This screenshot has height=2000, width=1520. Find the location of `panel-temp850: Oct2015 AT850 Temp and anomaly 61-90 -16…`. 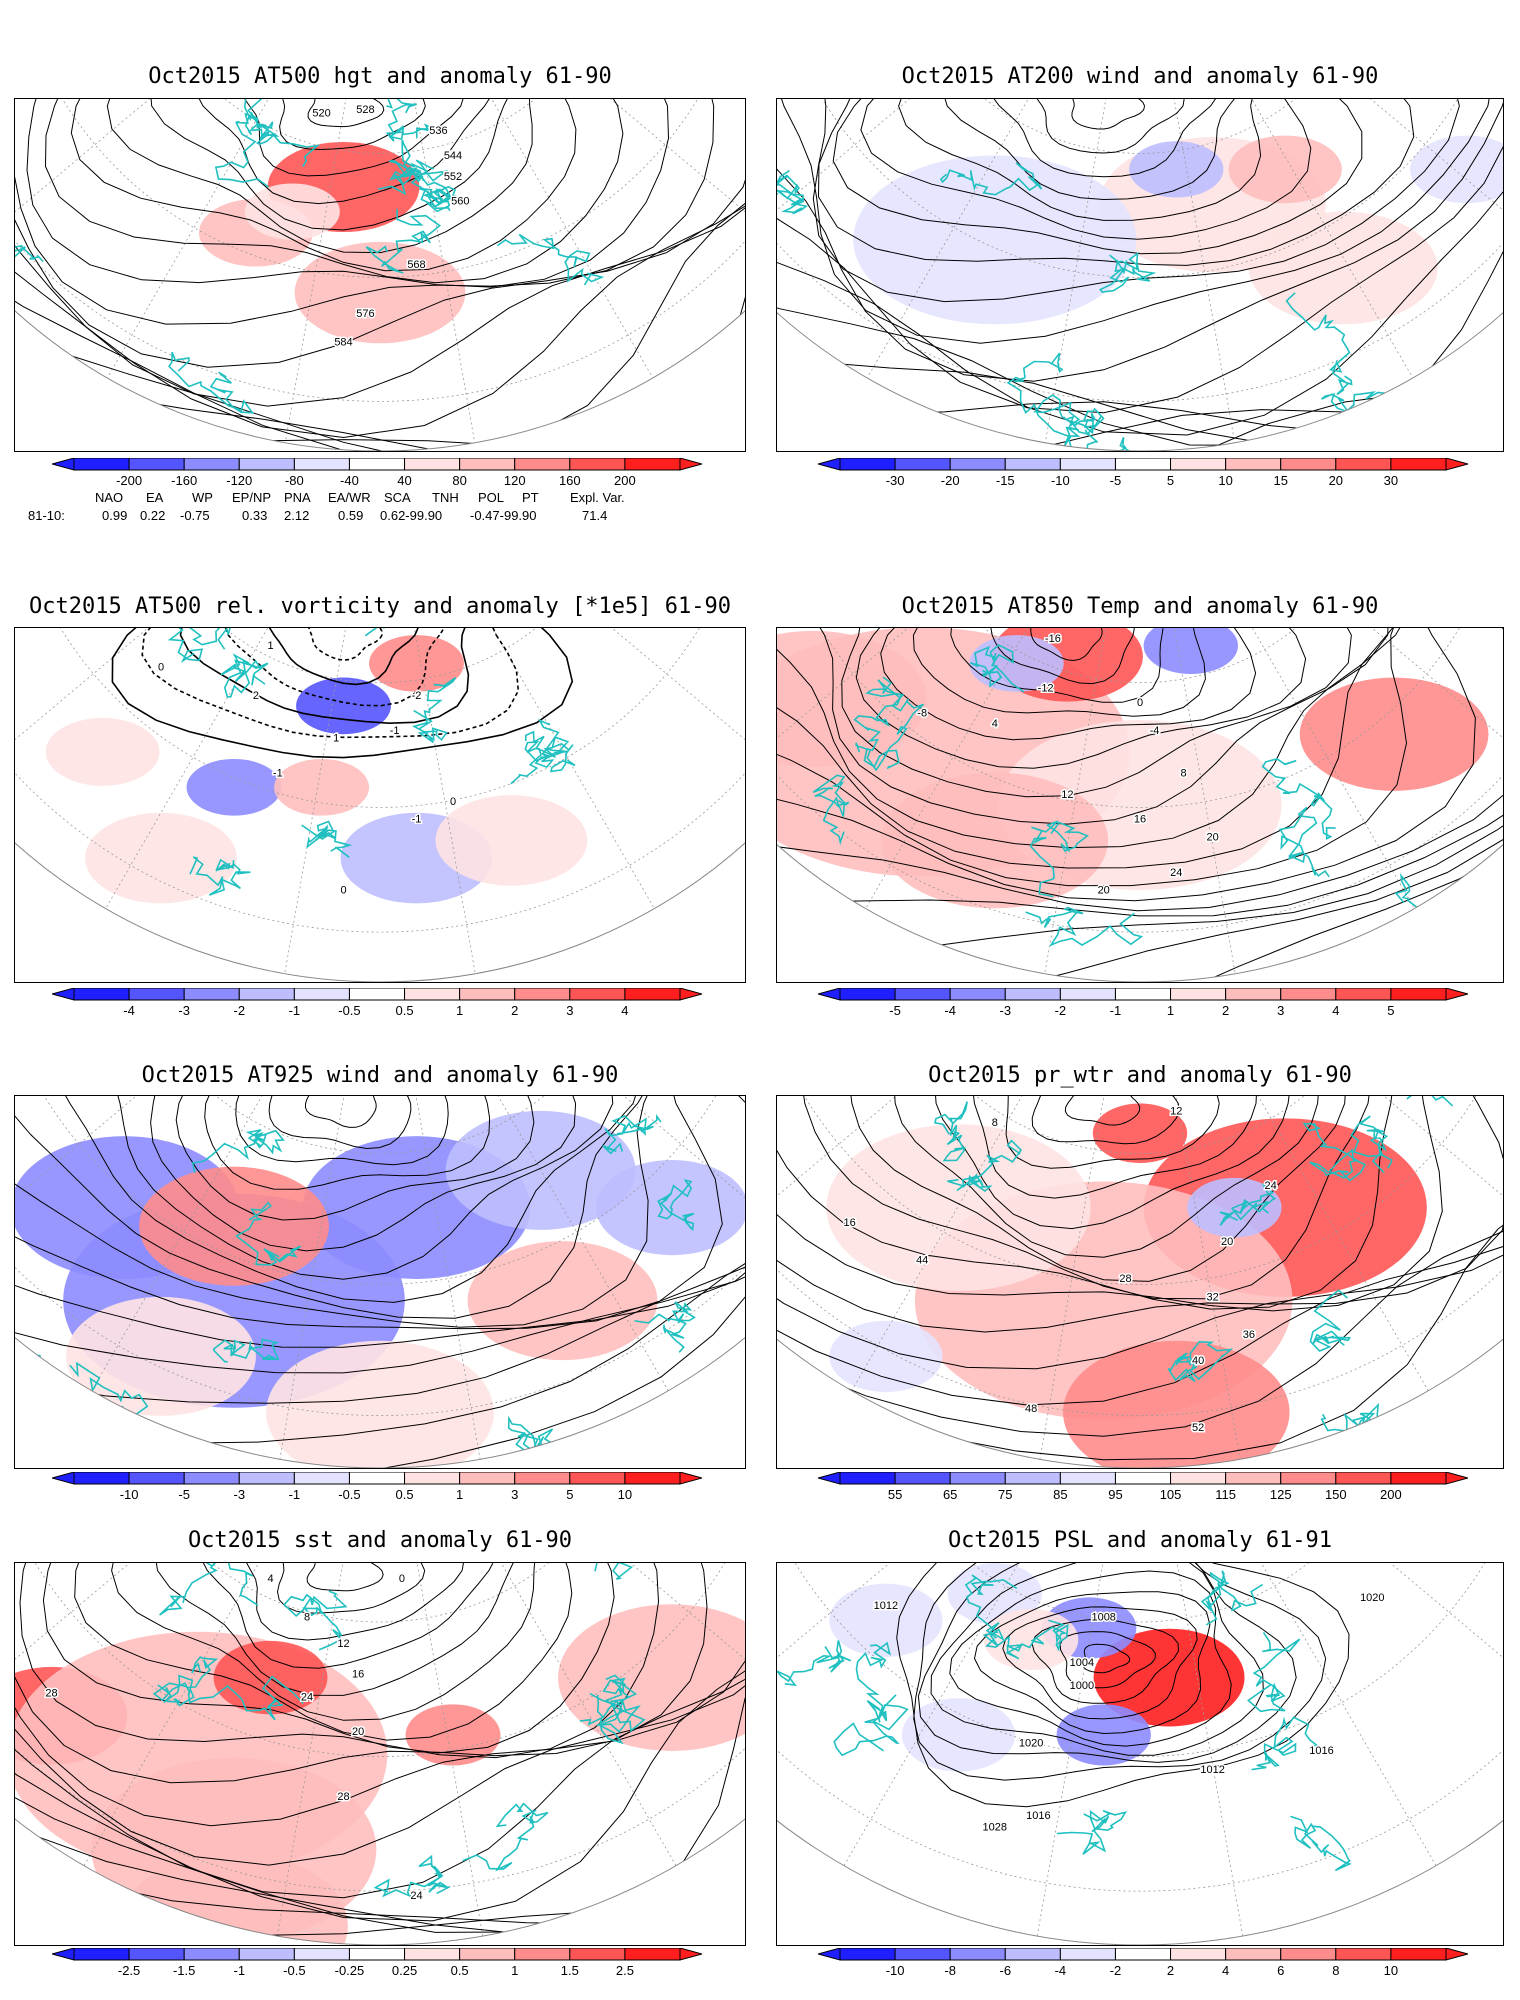

panel-temp850: Oct2015 AT850 Temp and anomaly 61-90 -16… is located at coordinates (1140, 770).